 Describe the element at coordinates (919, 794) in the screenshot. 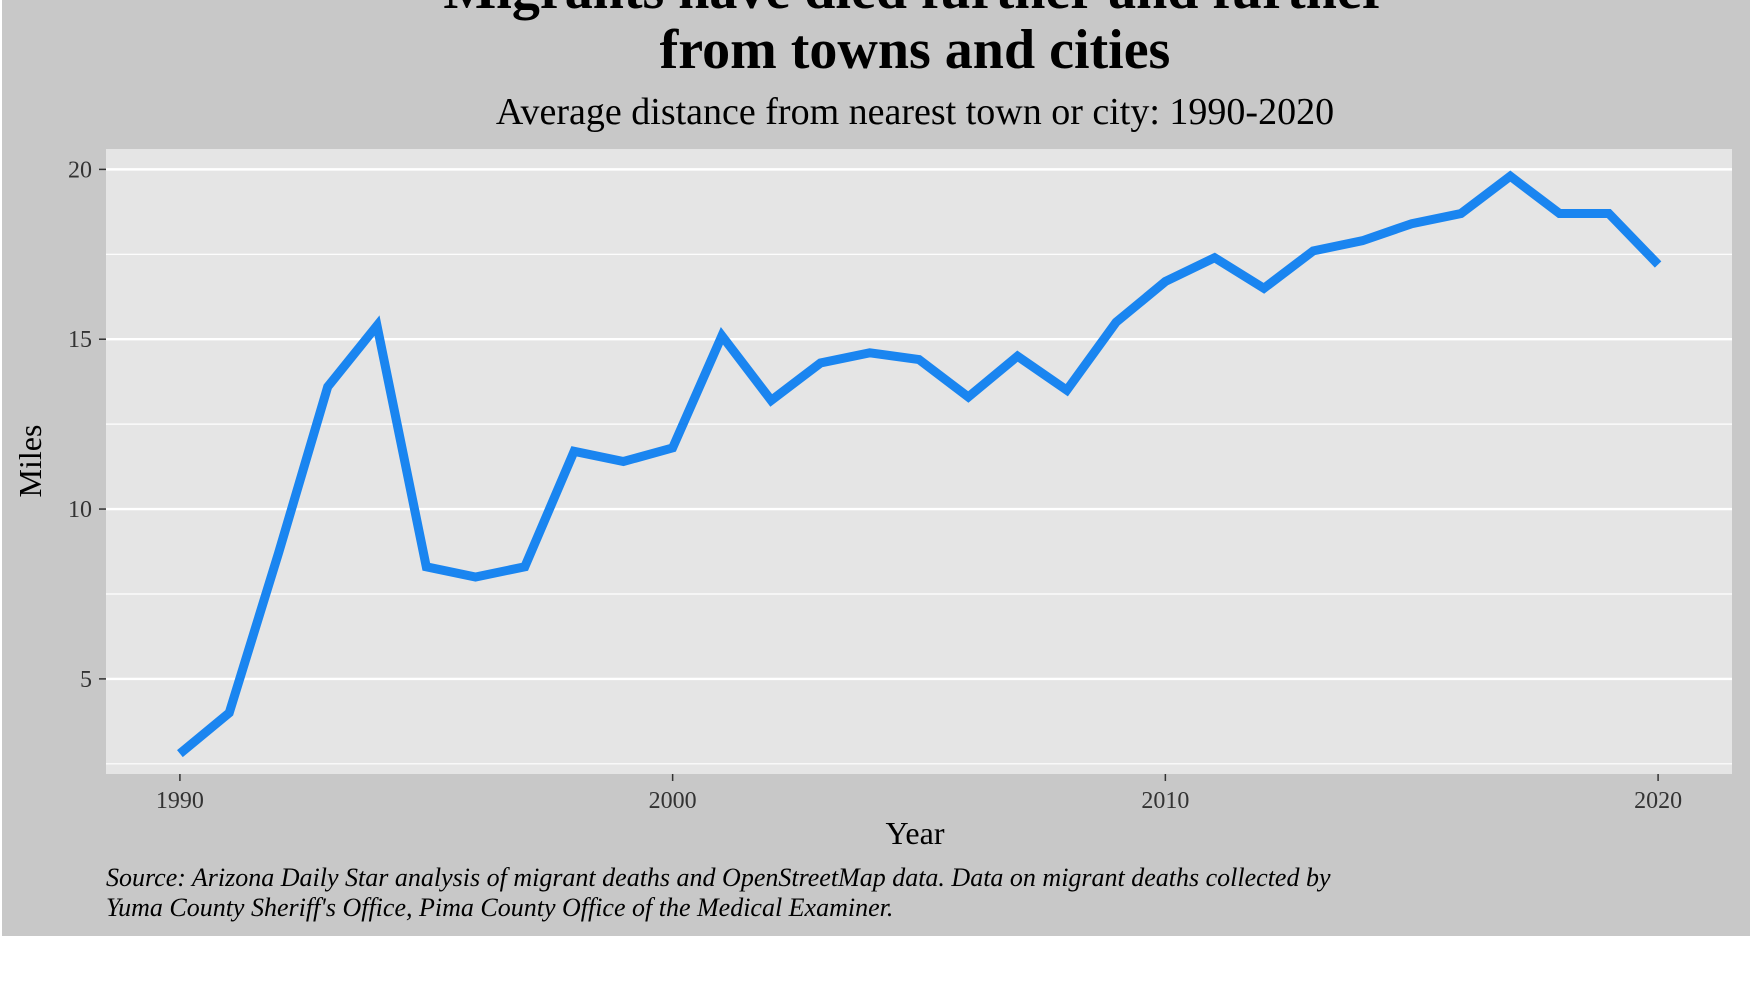

I see `x-axis: 1990 2000 2010 2020` at that location.